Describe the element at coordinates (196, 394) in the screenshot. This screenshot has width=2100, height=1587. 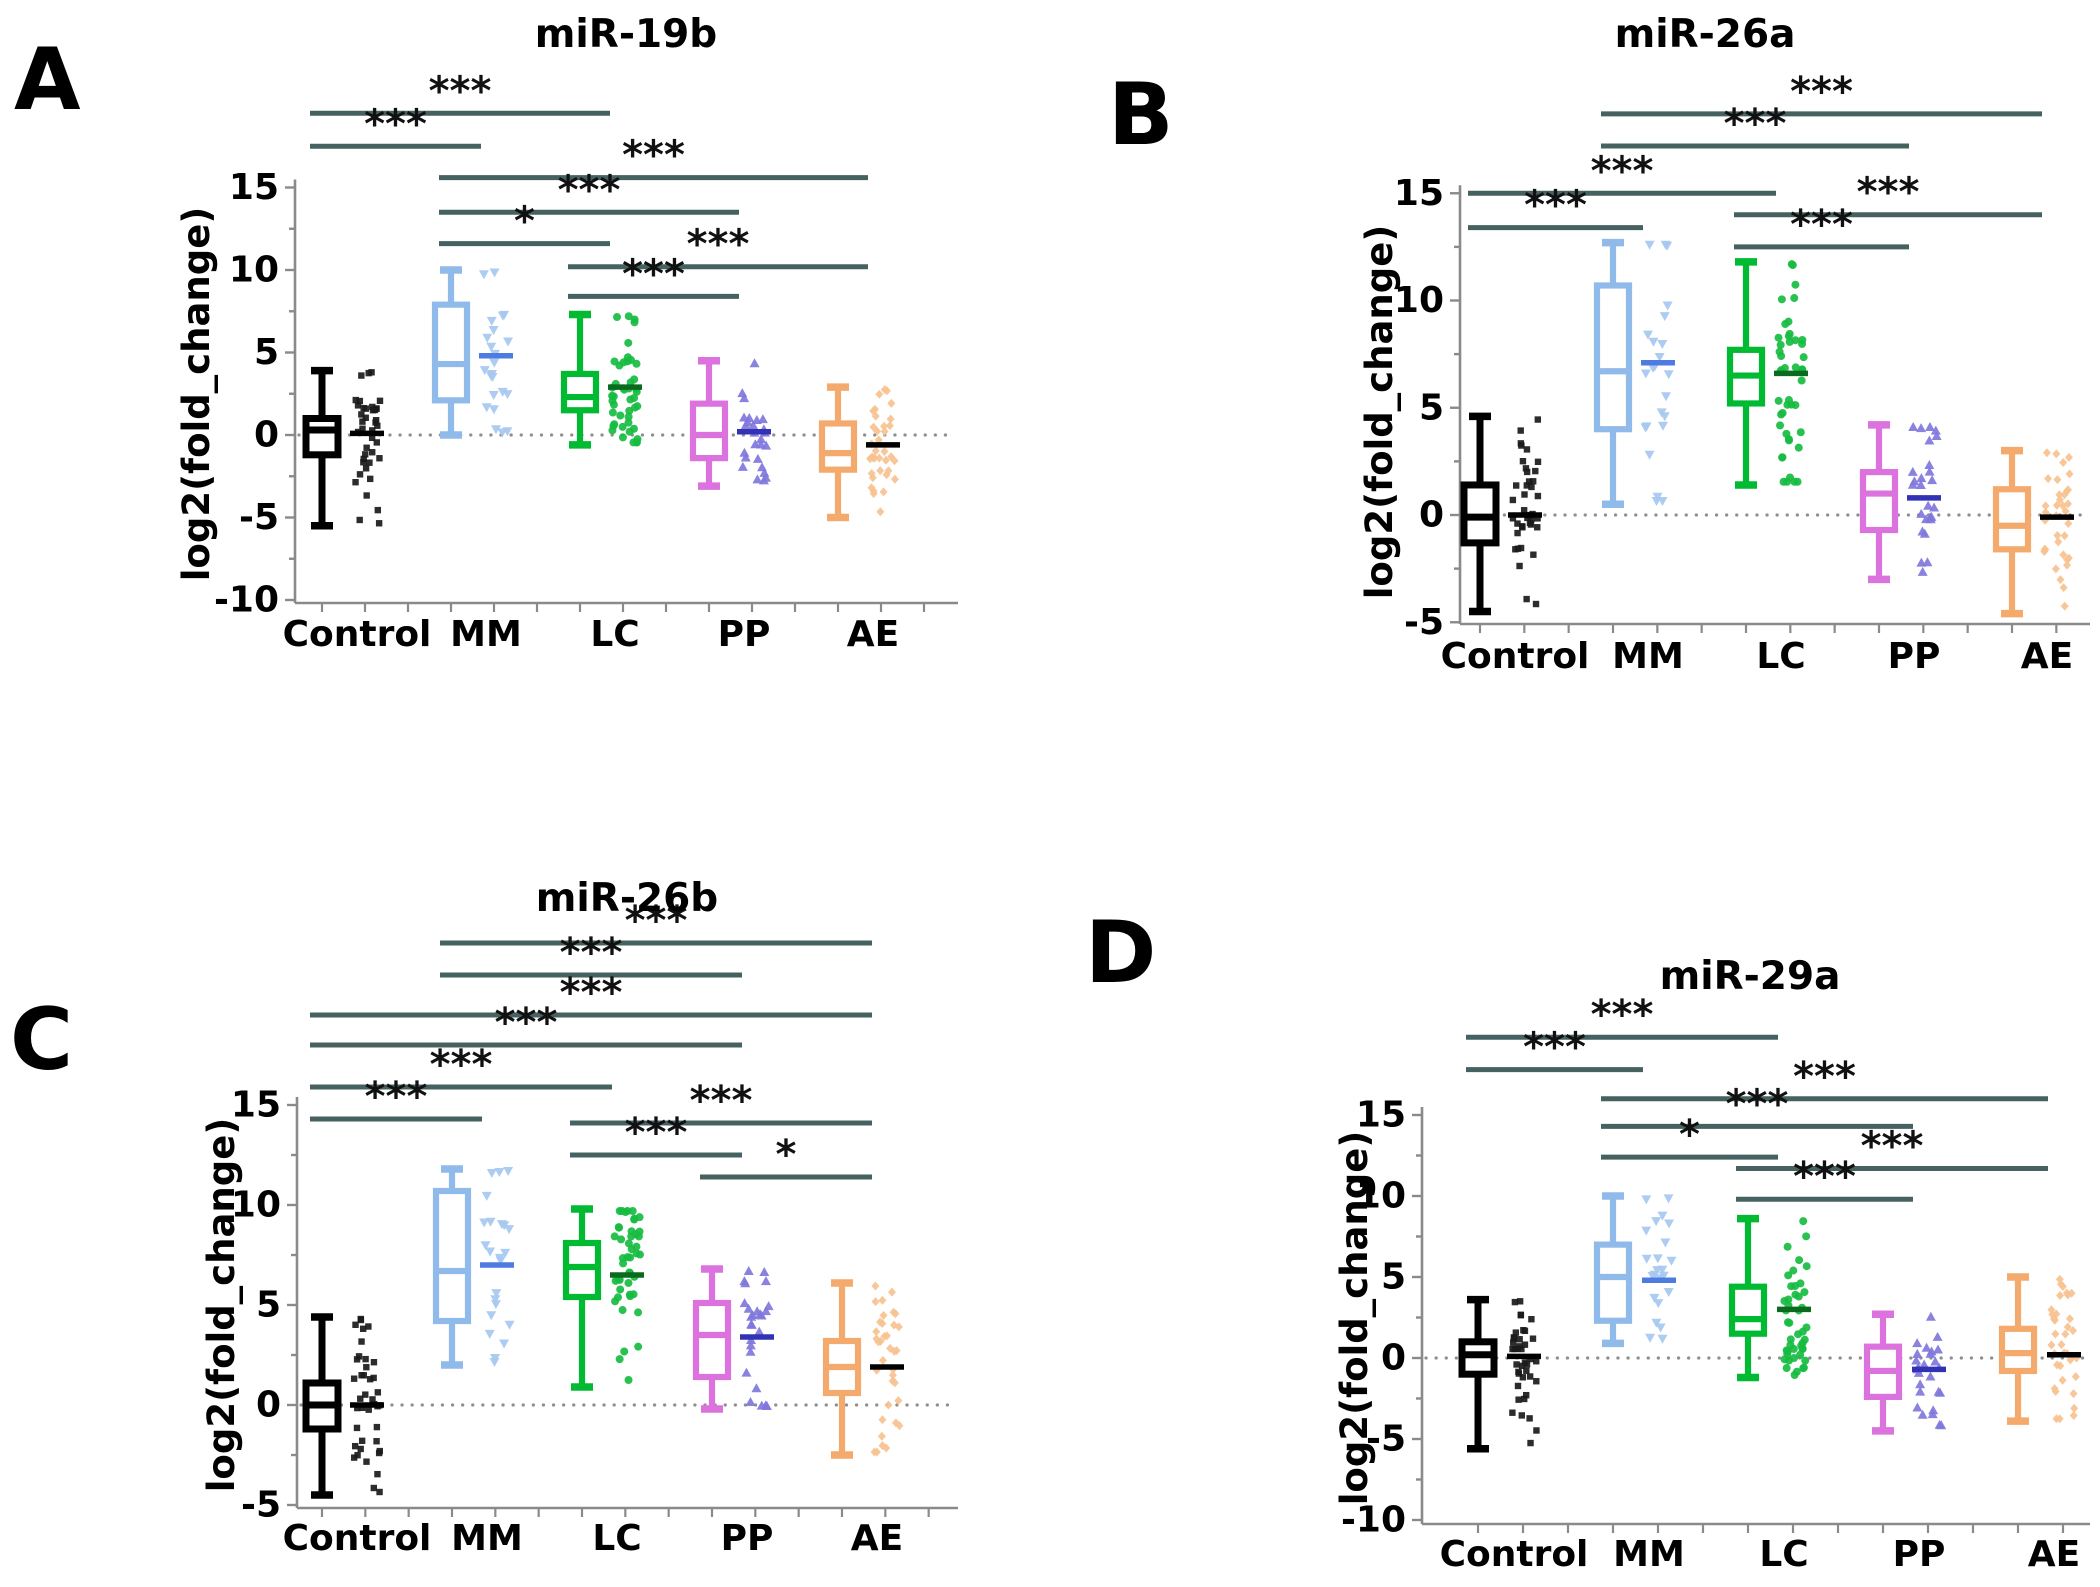
I see `panel-A-y-axis-label: log2(fold_change)` at that location.